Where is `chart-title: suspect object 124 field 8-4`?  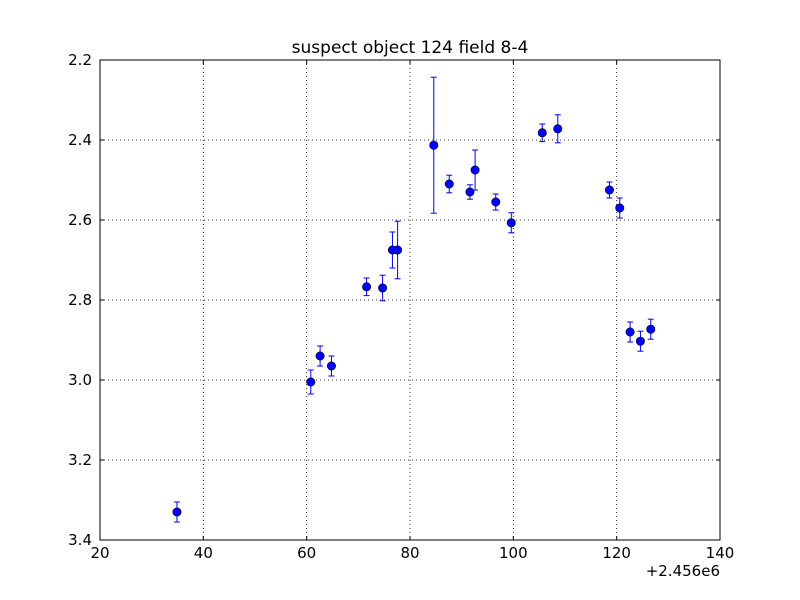 chart-title: suspect object 124 field 8-4 is located at coordinates (410, 48).